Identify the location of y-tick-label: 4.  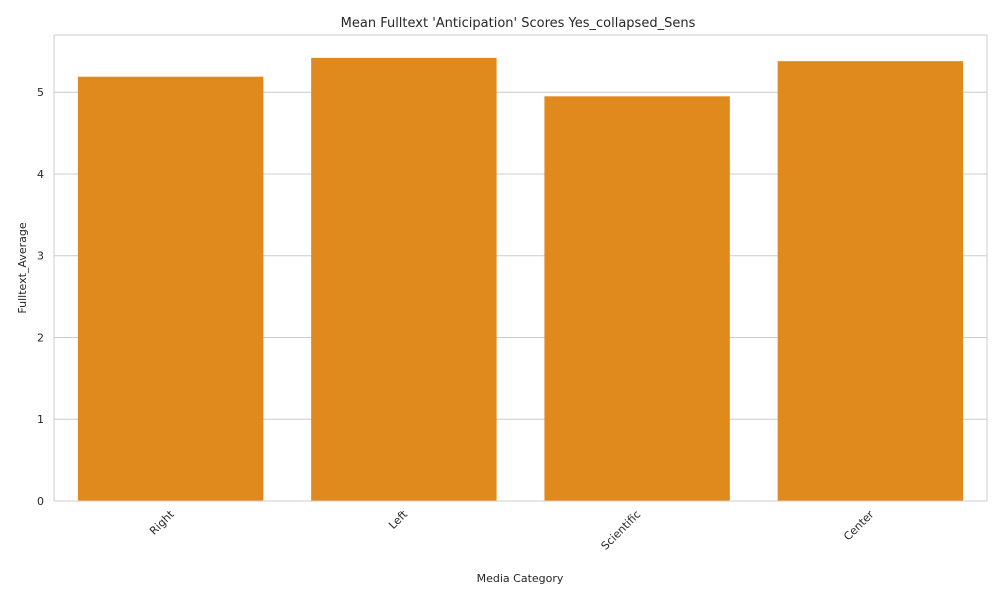
(40, 174).